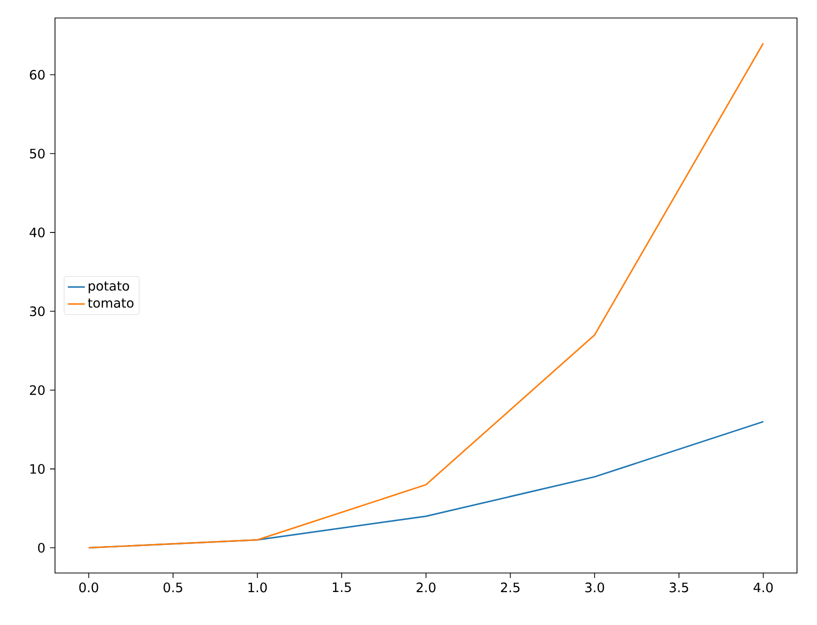 The width and height of the screenshot is (817, 625). What do you see at coordinates (37, 390) in the screenshot?
I see `y-tick-label: 20` at bounding box center [37, 390].